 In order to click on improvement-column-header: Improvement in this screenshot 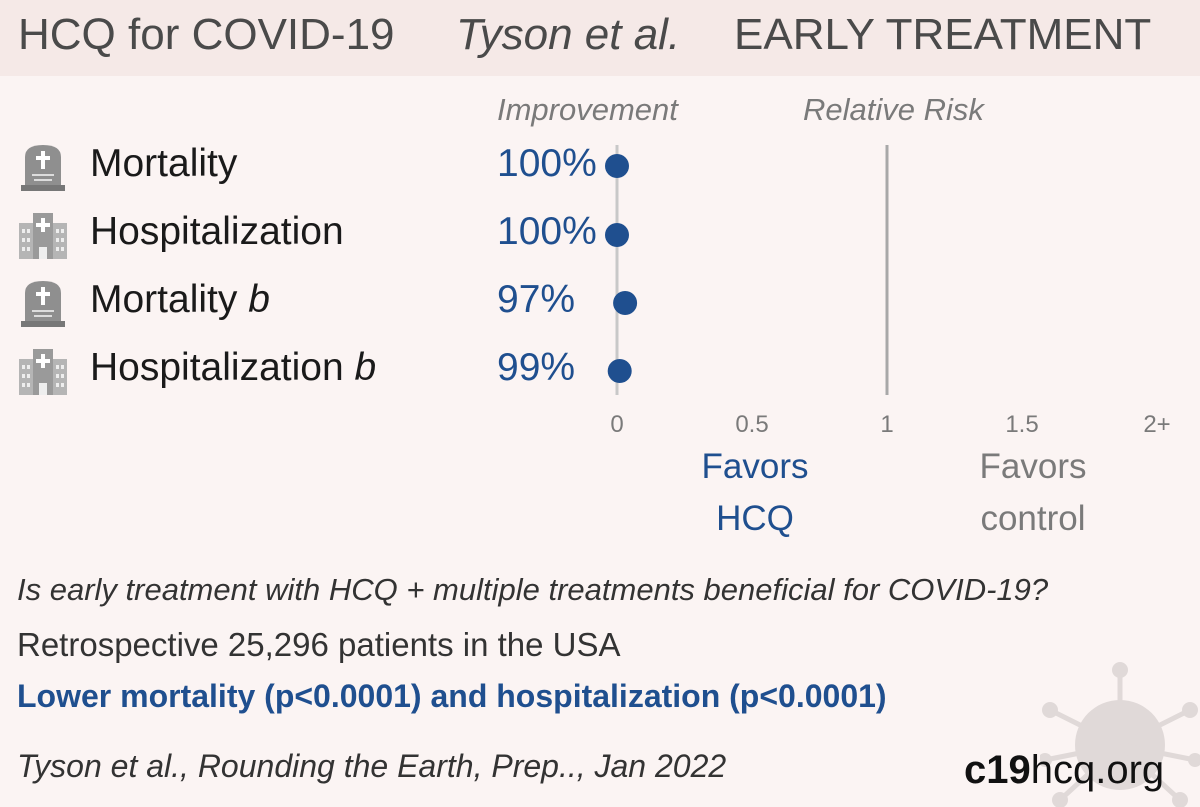, I will do `click(587, 109)`.